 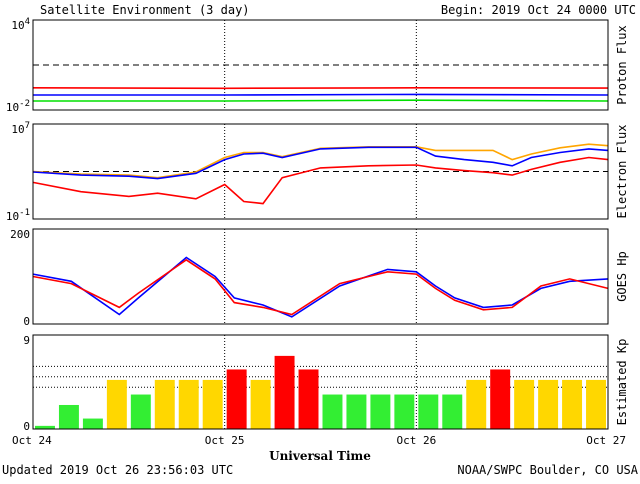 I want to click on y-tick-bottom: 10⁻², so click(x=18, y=106).